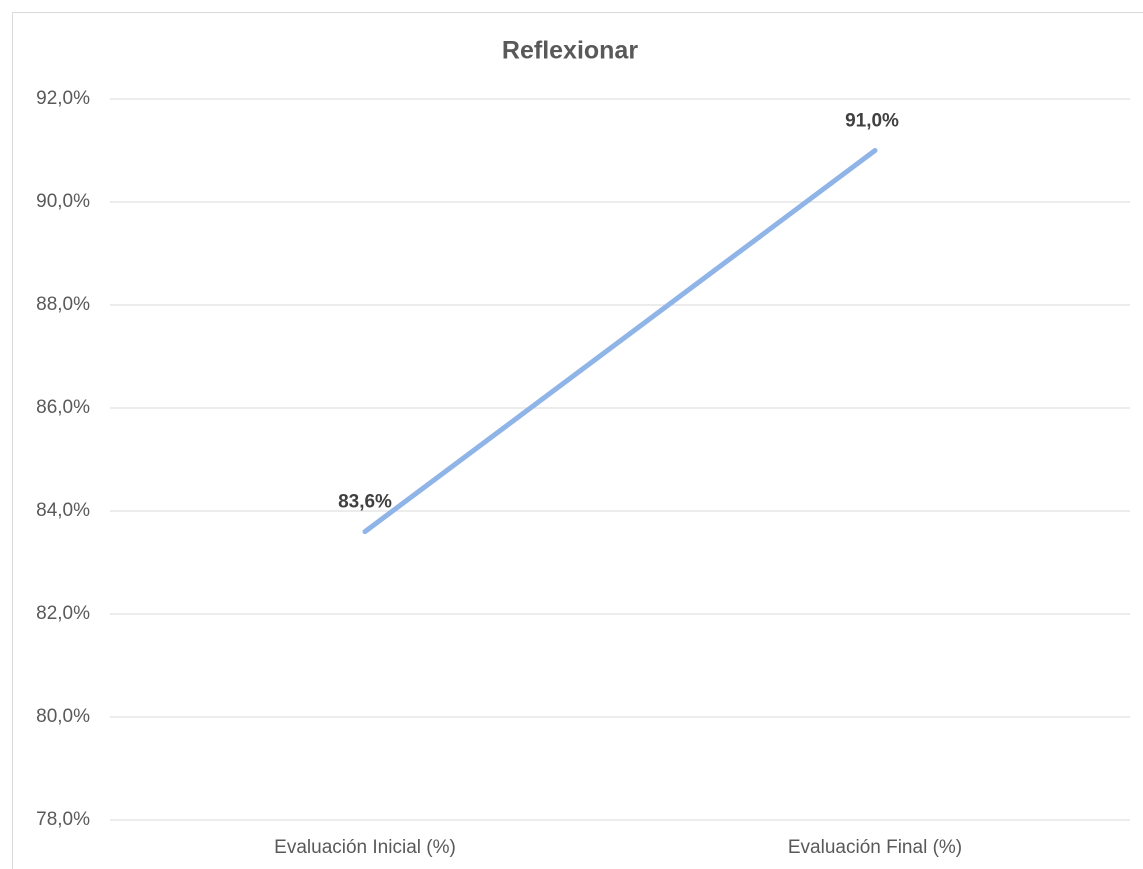 This screenshot has width=1143, height=869. Describe the element at coordinates (63, 716) in the screenshot. I see `y-tick-label: 80,0%` at that location.